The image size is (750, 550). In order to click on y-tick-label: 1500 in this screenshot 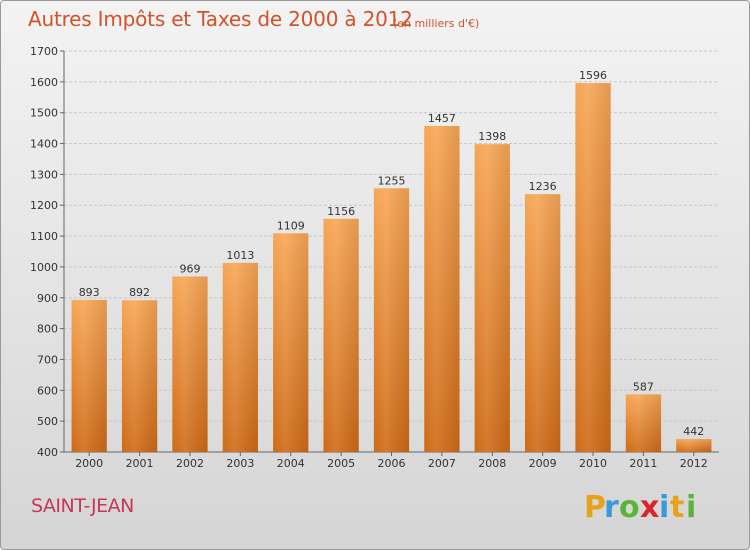, I will do `click(44, 113)`.